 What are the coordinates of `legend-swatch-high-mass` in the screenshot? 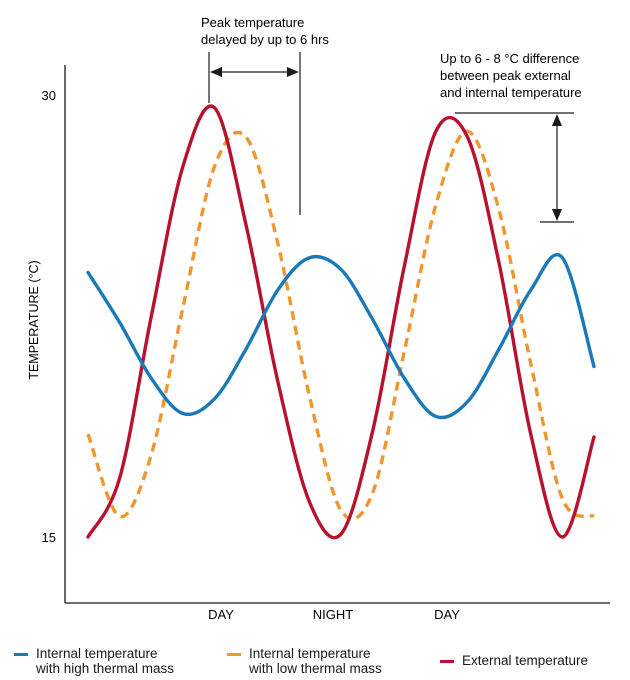 It's located at (21, 654).